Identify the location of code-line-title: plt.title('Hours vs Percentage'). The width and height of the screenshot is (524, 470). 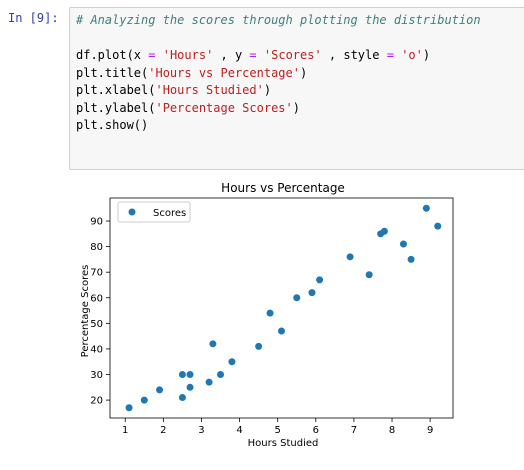
(192, 72).